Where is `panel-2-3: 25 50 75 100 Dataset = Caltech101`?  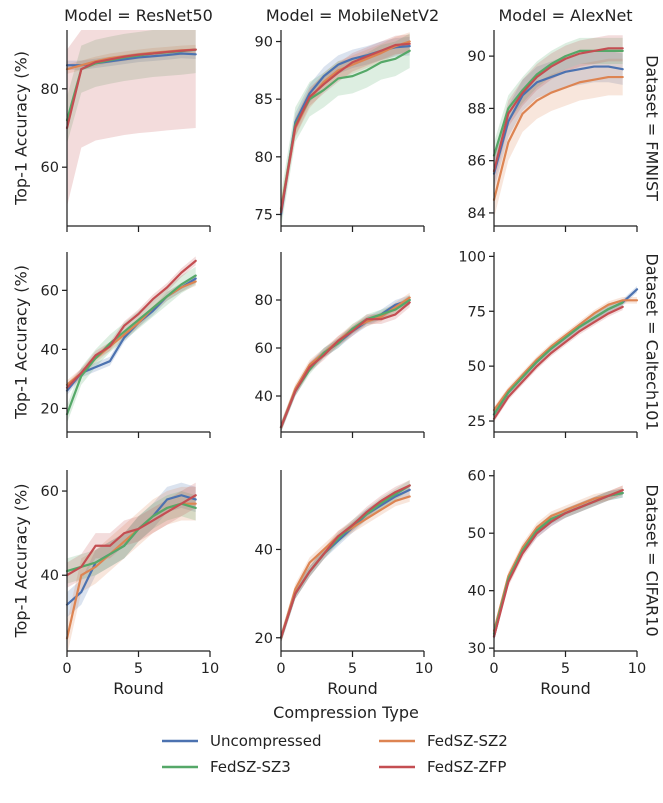 panel-2-3: 25 50 75 100 Dataset = Caltech101 is located at coordinates (560, 343).